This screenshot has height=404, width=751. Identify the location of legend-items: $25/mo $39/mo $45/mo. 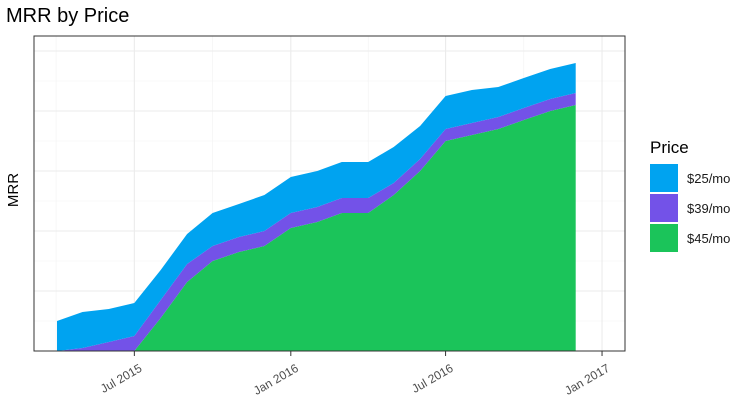
(690, 208).